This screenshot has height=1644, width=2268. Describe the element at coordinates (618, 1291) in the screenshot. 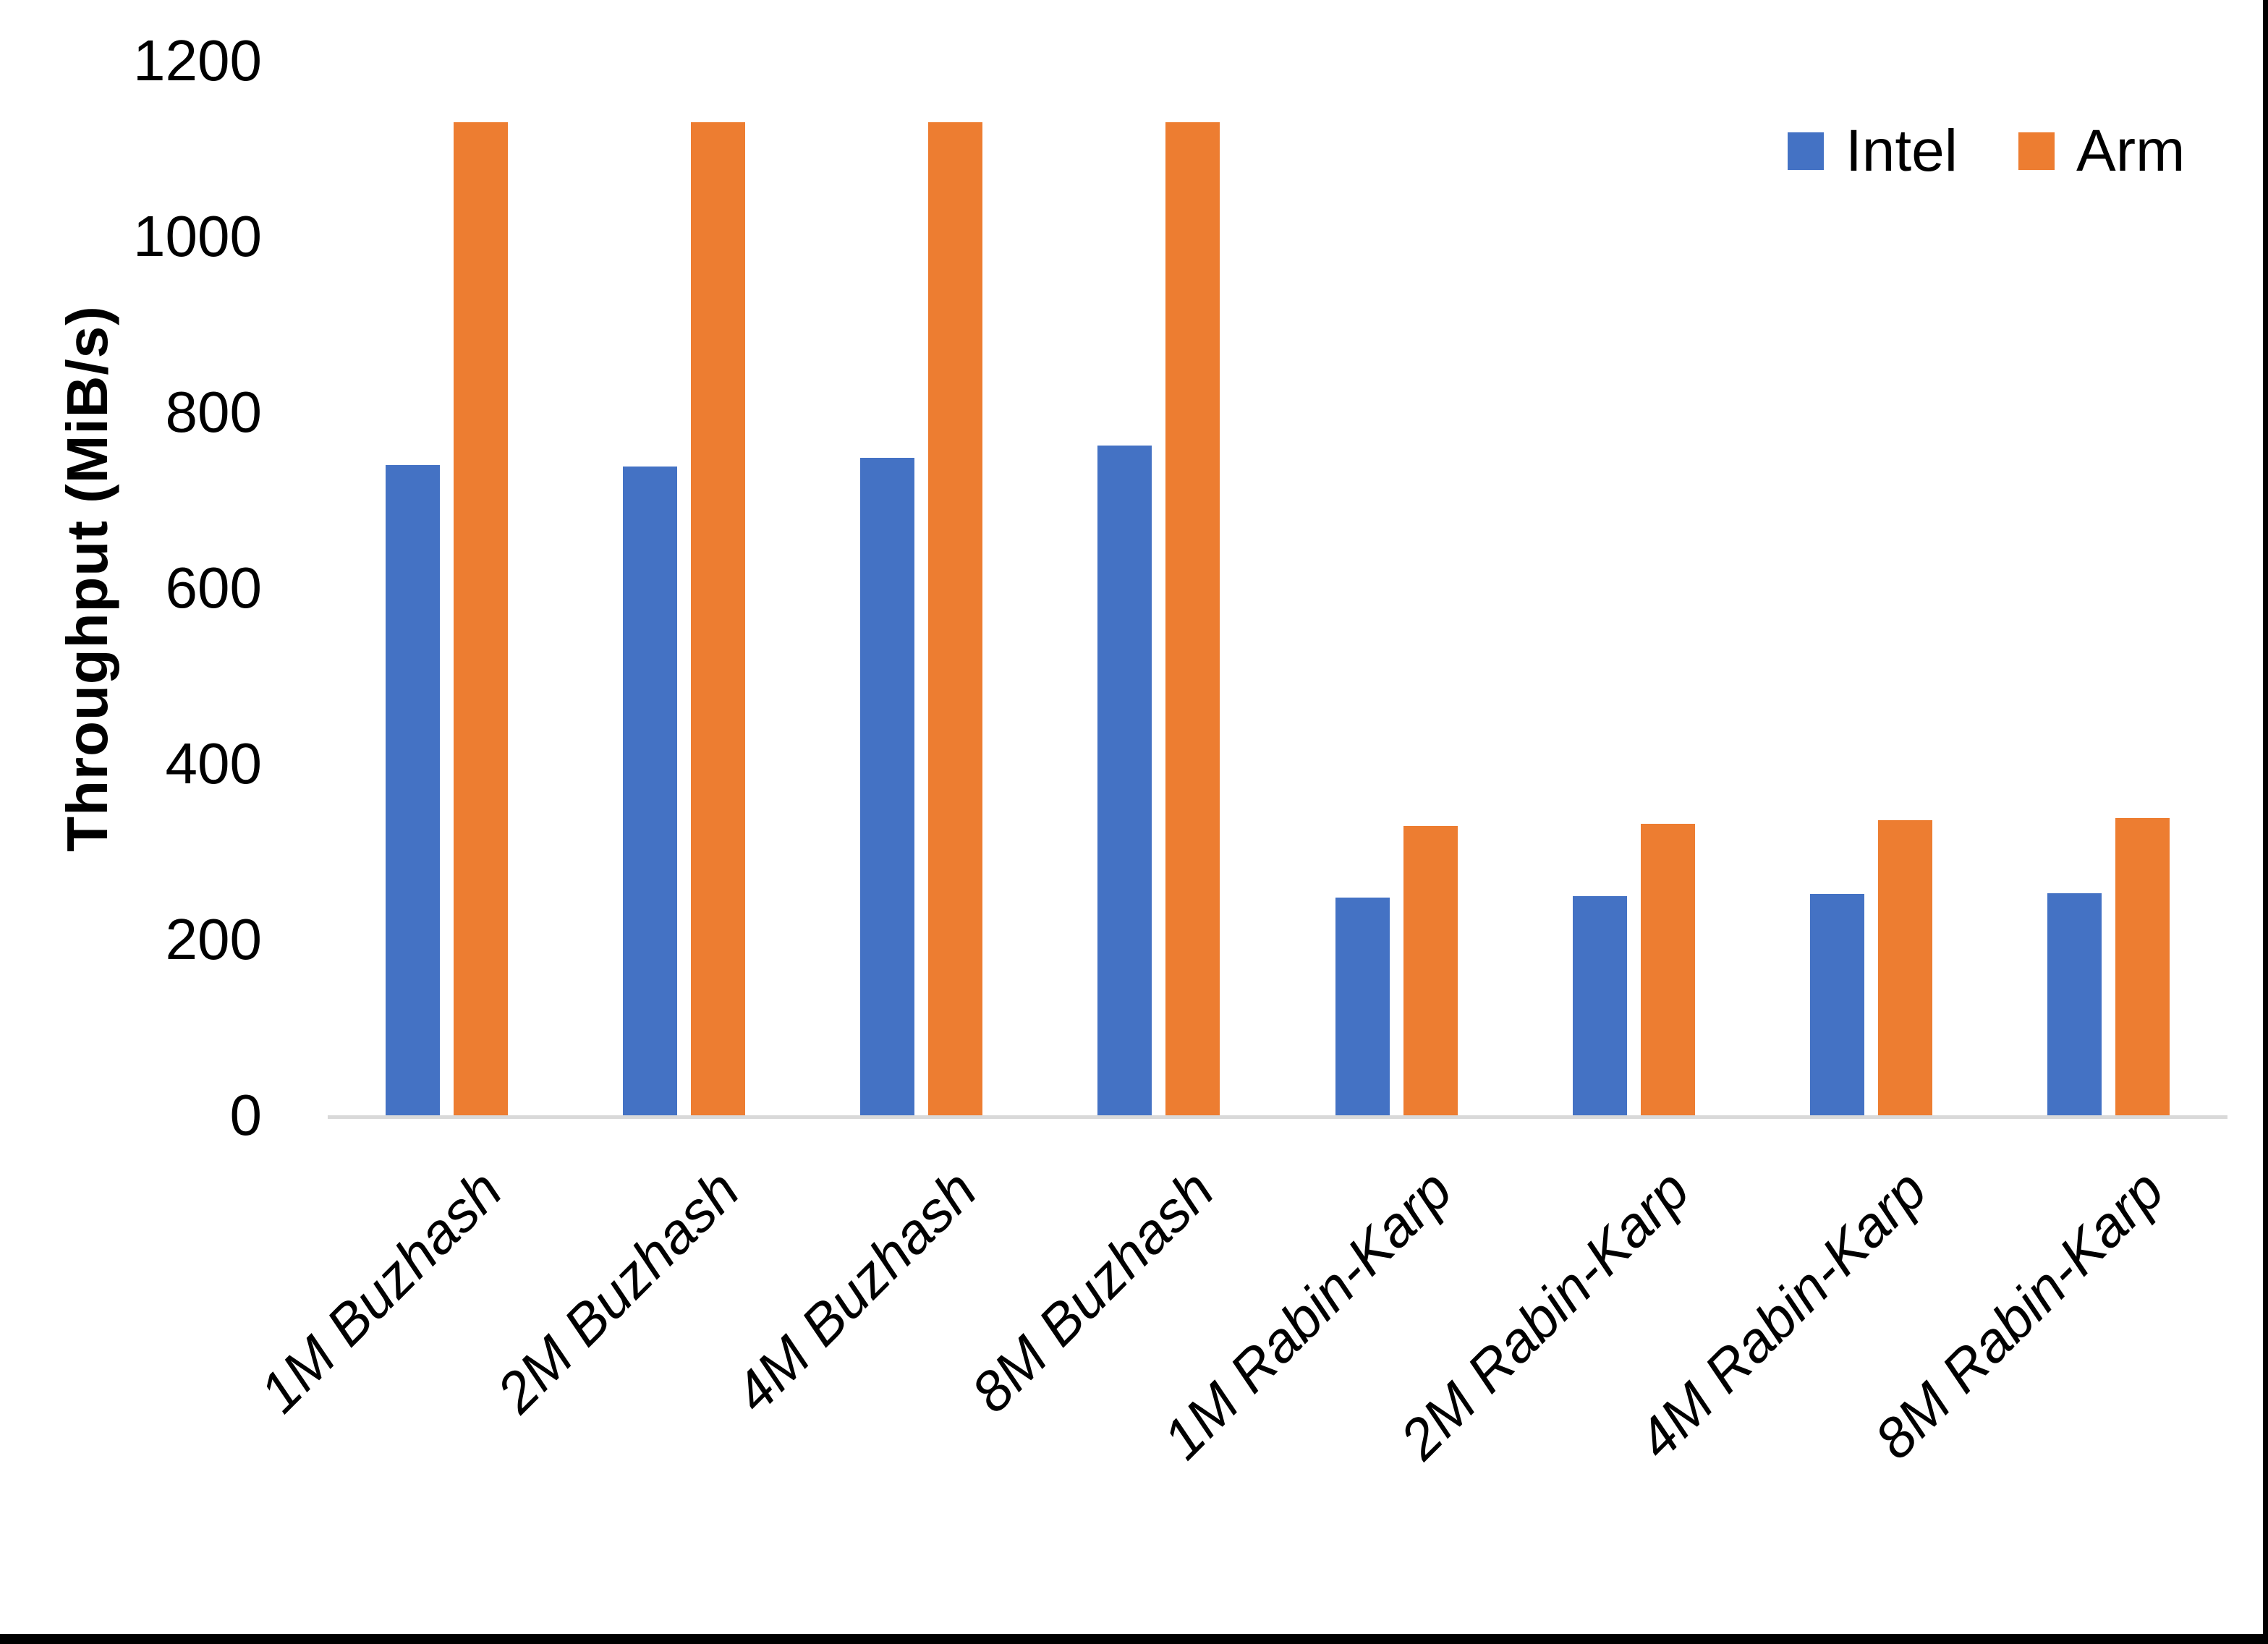

I see `x-axis-label: 2M Buzhash` at that location.